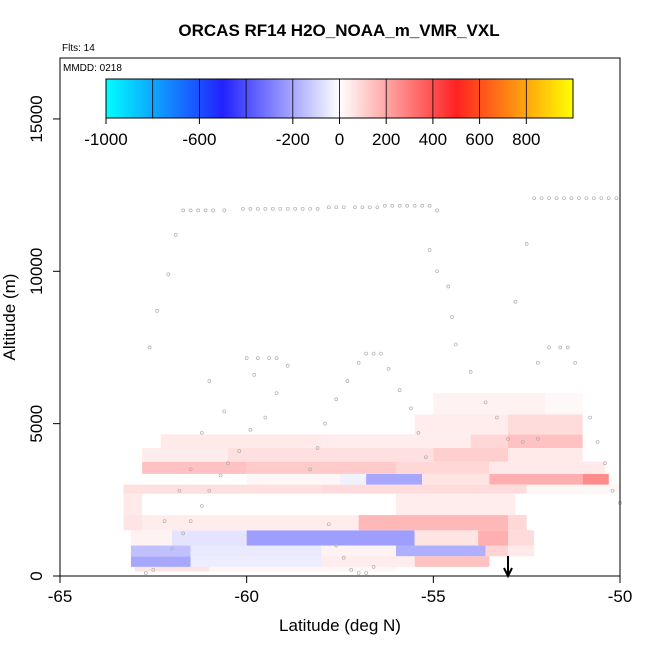 This screenshot has width=650, height=650. I want to click on launch-arrow-icon, so click(508, 567).